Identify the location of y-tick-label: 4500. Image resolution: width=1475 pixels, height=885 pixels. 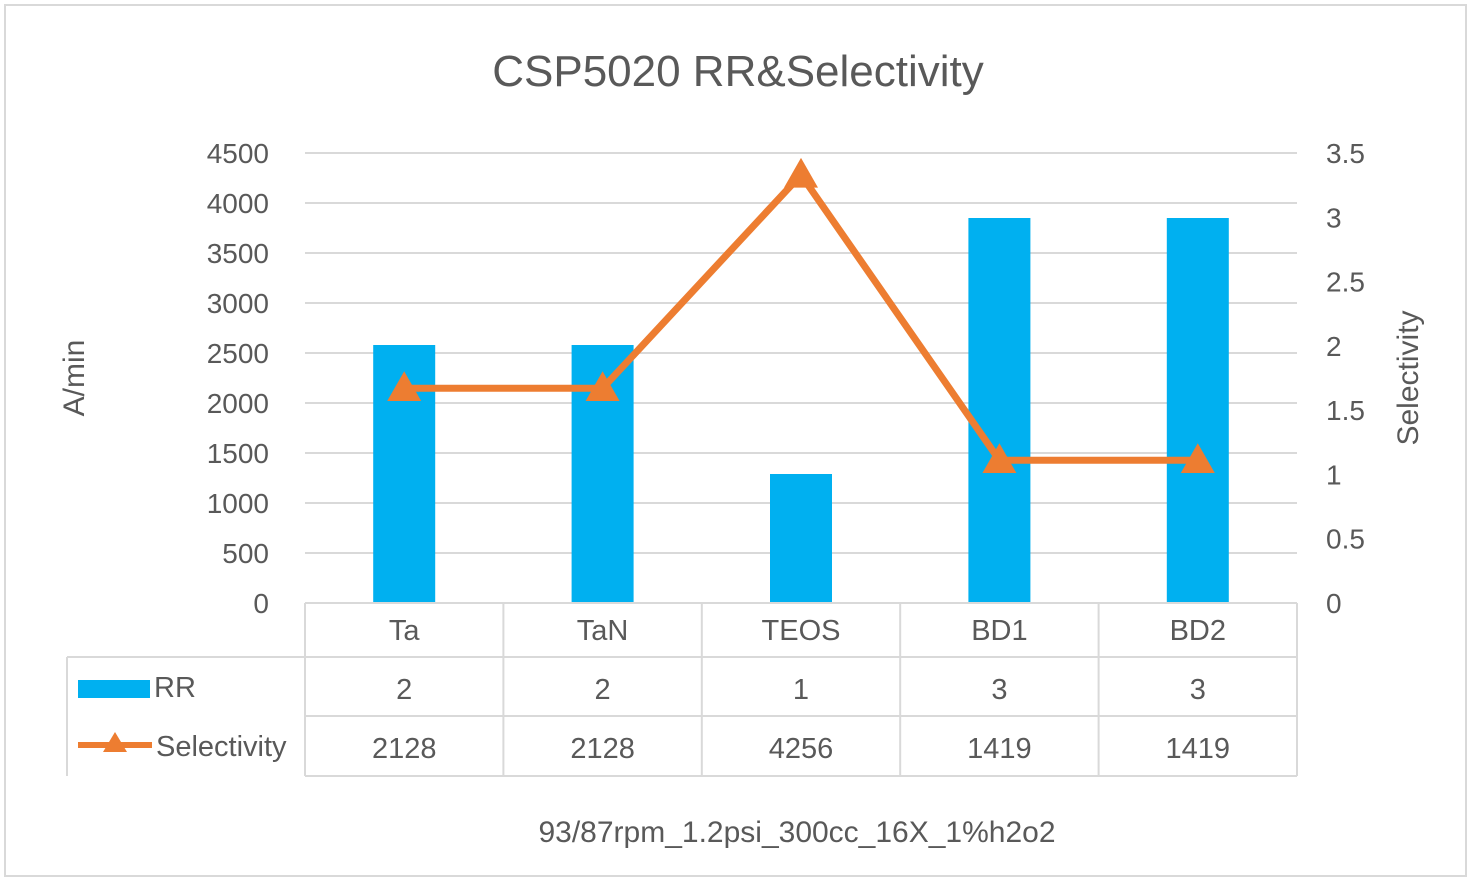
(238, 153).